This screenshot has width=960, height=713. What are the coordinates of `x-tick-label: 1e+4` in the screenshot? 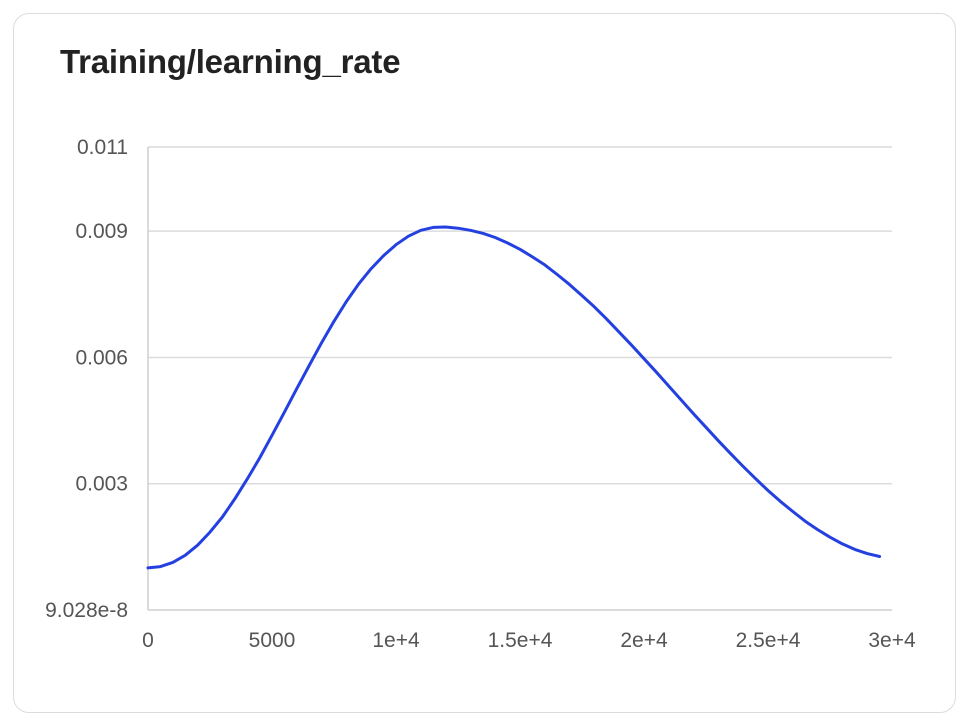 It's located at (396, 640).